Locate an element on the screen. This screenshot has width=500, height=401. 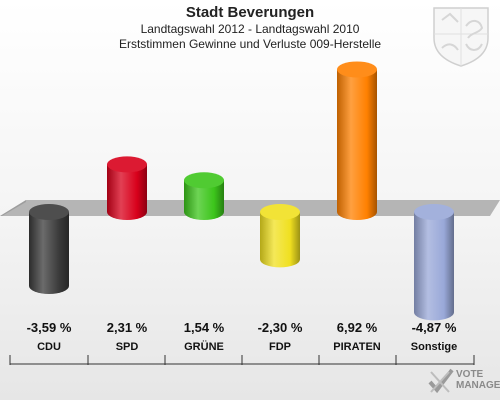
value-label-grüne: 1,54 % is located at coordinates (204, 327).